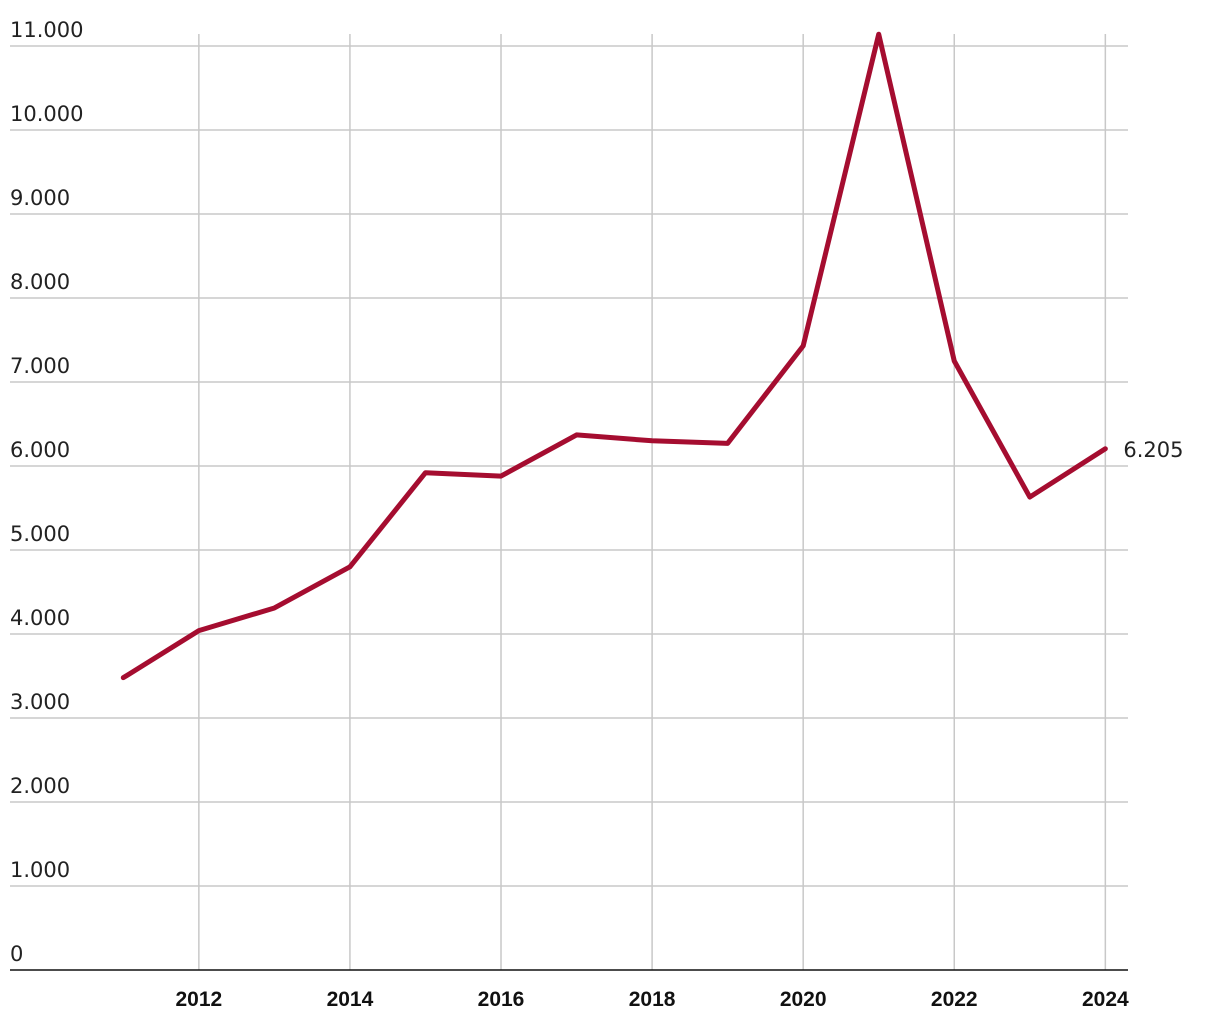 This screenshot has height=1020, width=1220. I want to click on x-tick-label: 2018, so click(652, 999).